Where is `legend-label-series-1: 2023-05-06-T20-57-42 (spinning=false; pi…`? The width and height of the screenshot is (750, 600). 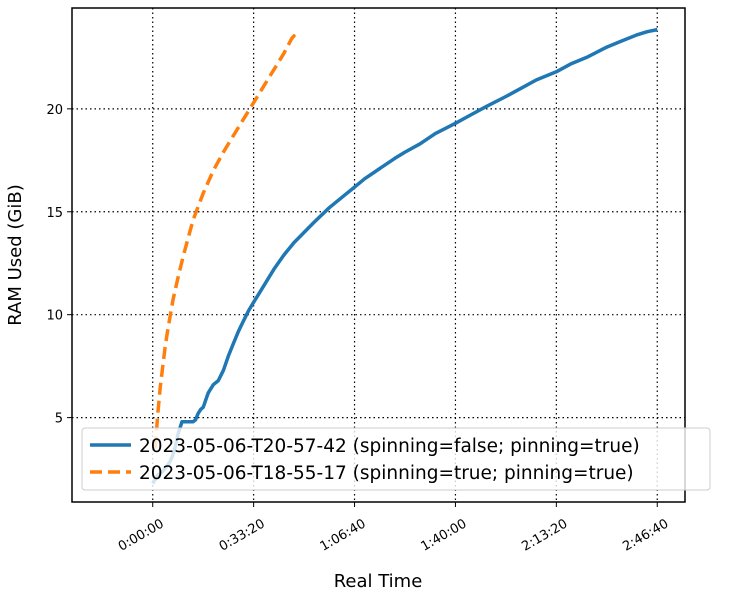
legend-label-series-1: 2023-05-06-T20-57-42 (spinning=false; pi… is located at coordinates (389, 446).